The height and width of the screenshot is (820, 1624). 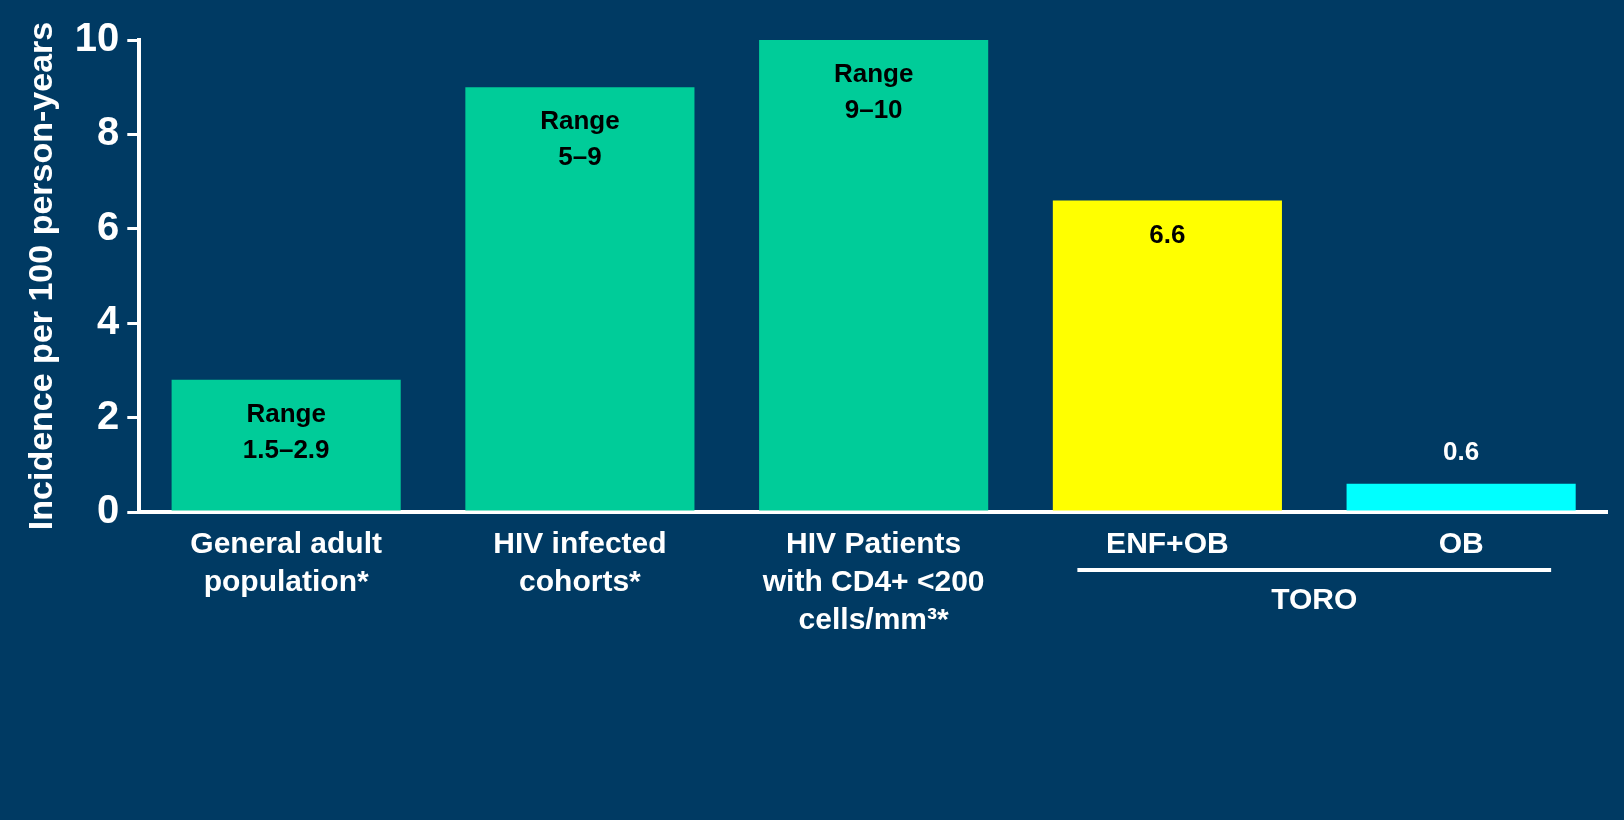 What do you see at coordinates (1461, 450) in the screenshot?
I see `data-label: 0.6` at bounding box center [1461, 450].